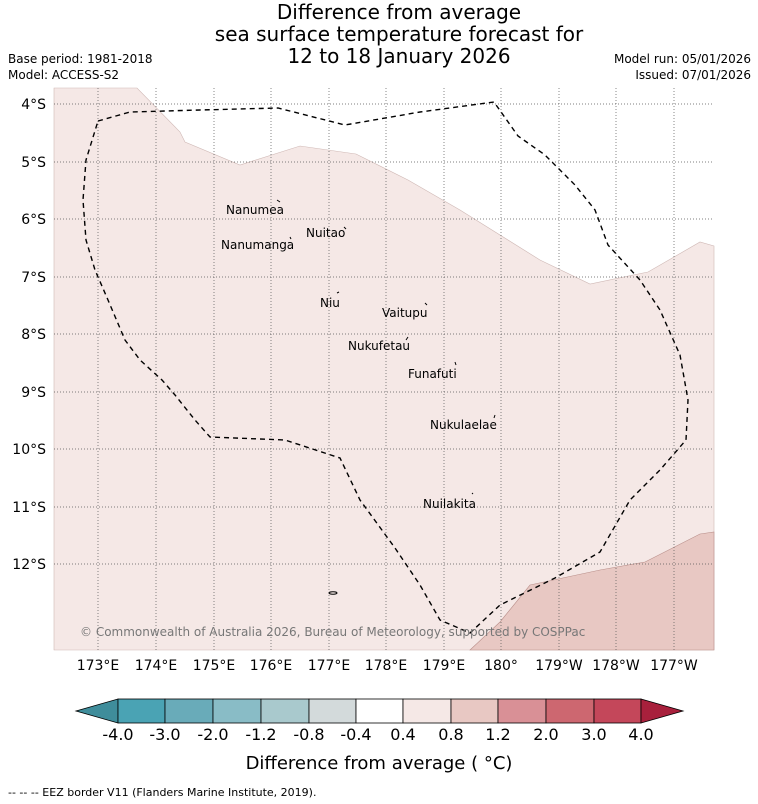  I want to click on title-line-2: sea surface temperature forecast for, so click(399, 34).